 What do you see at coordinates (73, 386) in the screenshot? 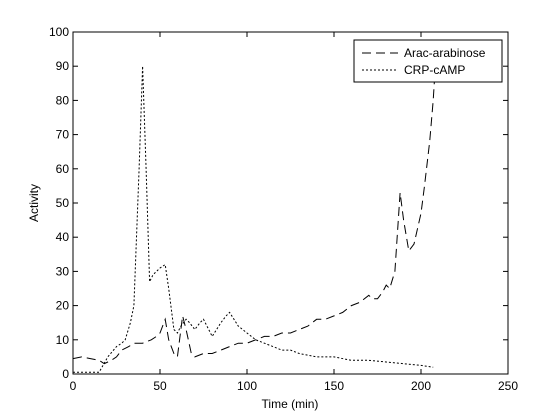
I see `x-tick-label: 0` at bounding box center [73, 386].